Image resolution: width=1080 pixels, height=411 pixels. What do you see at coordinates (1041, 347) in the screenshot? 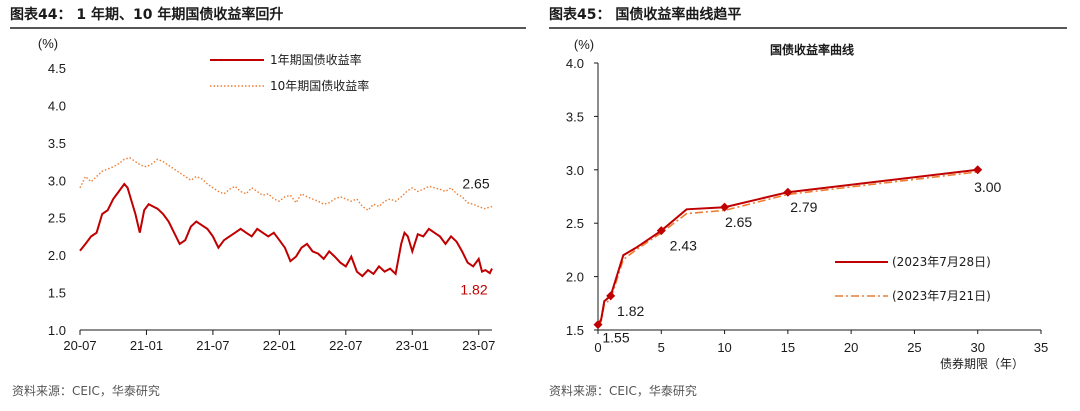
I see `right-x-tick-label: 35` at bounding box center [1041, 347].